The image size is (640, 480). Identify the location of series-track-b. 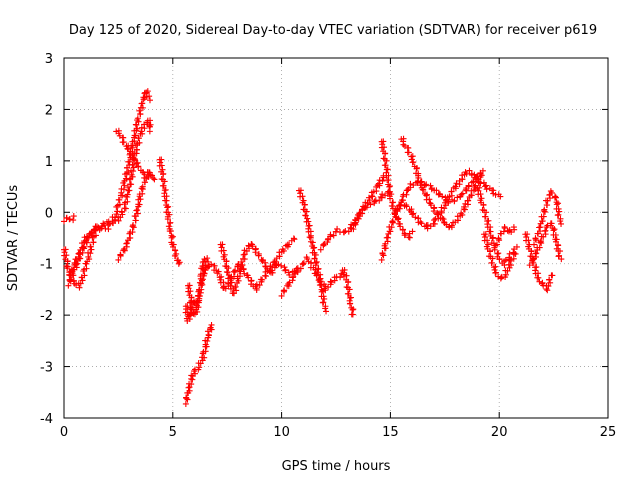
(69, 219).